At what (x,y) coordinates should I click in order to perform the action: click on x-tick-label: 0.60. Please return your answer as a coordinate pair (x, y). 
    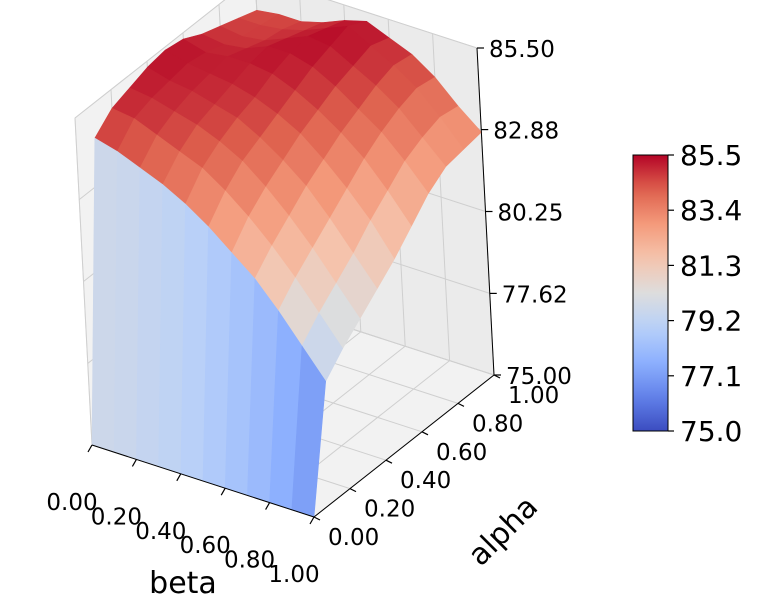
    Looking at the image, I should click on (205, 546).